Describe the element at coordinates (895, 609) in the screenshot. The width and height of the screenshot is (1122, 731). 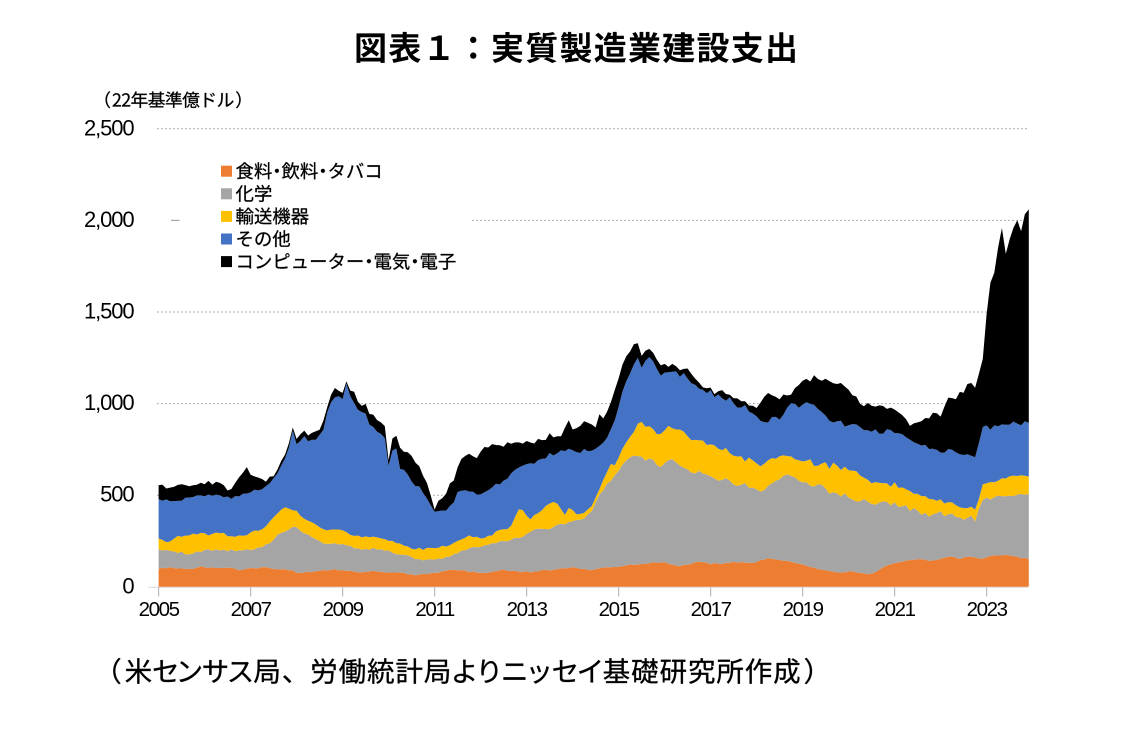
I see `svg-text: 2021` at that location.